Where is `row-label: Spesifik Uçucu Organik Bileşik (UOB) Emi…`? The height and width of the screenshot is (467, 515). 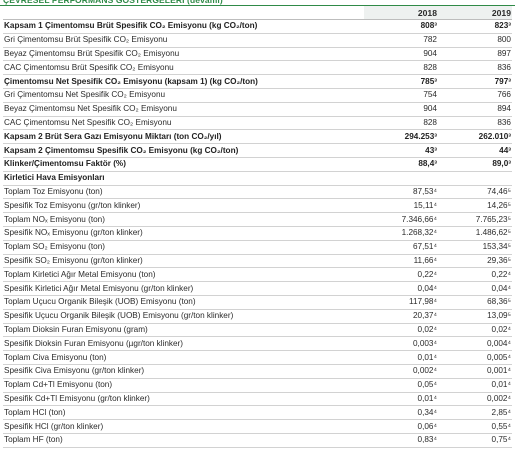 row-label: Spesifik Uçucu Organik Bileşik (UOB) Emi… is located at coordinates (183, 316).